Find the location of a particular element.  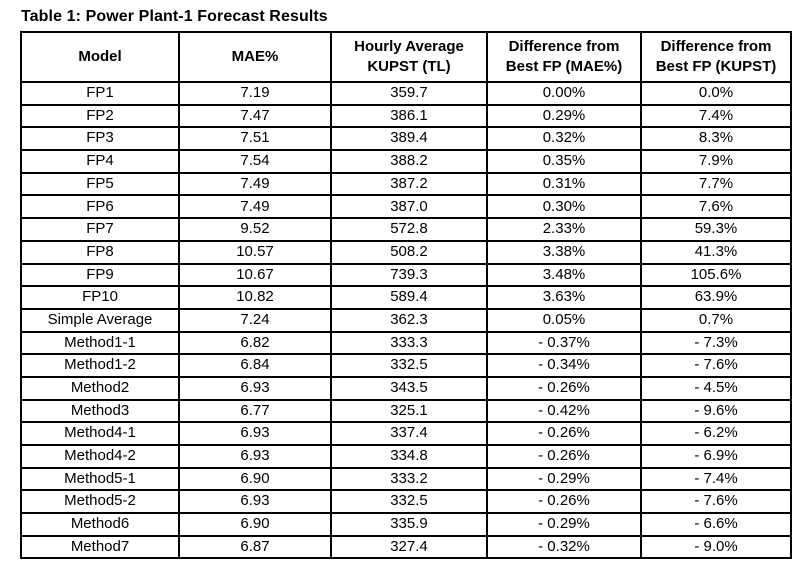

table-cell: Method5-2 is located at coordinates (100, 502).